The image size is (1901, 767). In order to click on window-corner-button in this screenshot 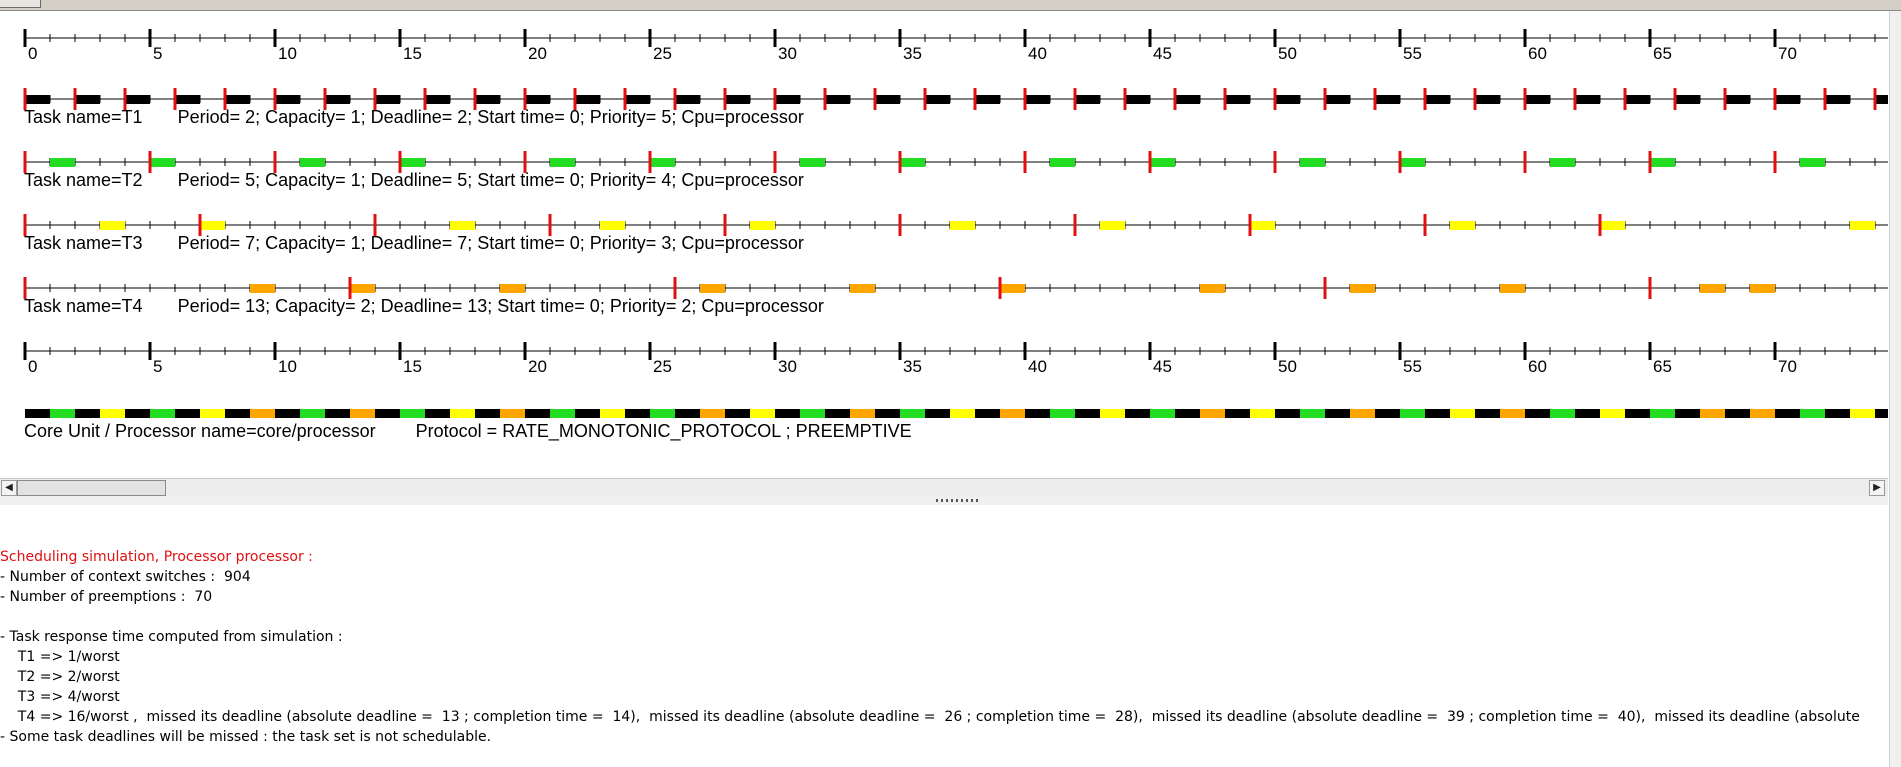, I will do `click(20, 4)`.